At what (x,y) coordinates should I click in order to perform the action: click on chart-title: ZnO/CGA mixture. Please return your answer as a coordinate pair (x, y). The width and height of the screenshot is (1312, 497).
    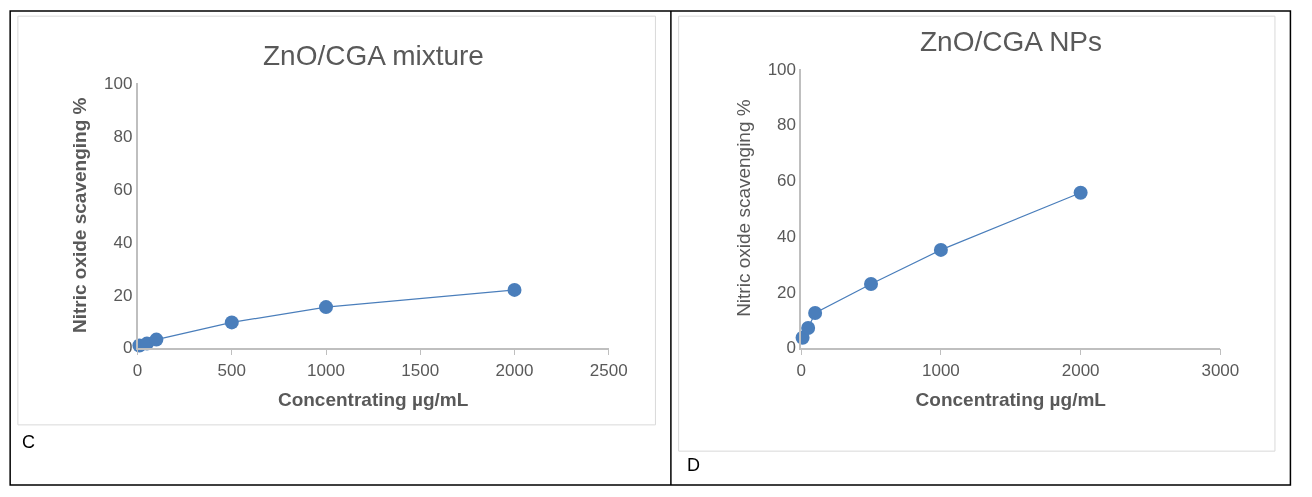
    Looking at the image, I should click on (373, 55).